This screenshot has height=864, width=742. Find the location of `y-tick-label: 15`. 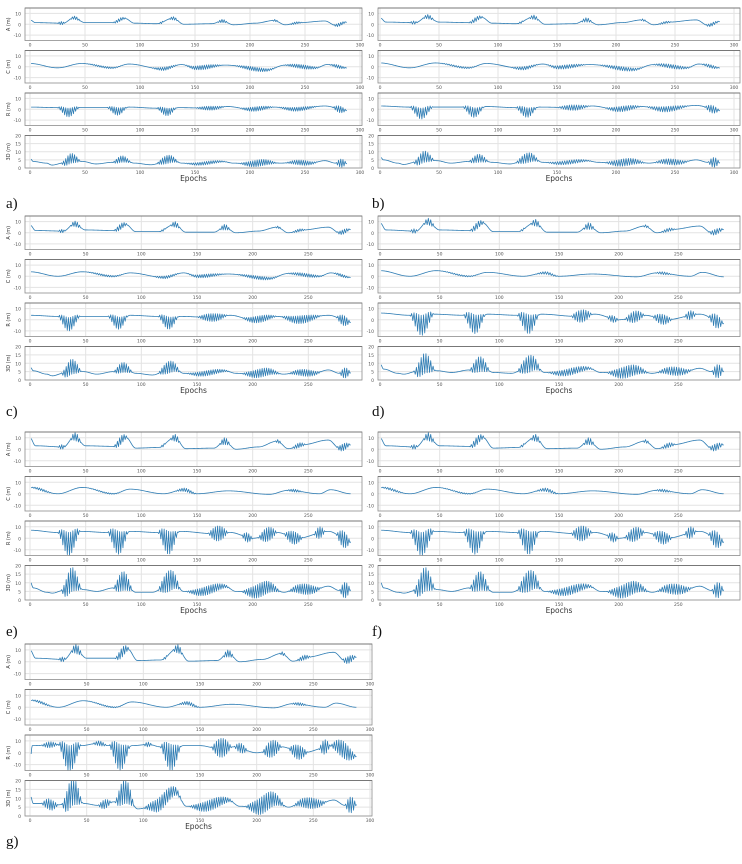

y-tick-label: 15 is located at coordinates (371, 145).